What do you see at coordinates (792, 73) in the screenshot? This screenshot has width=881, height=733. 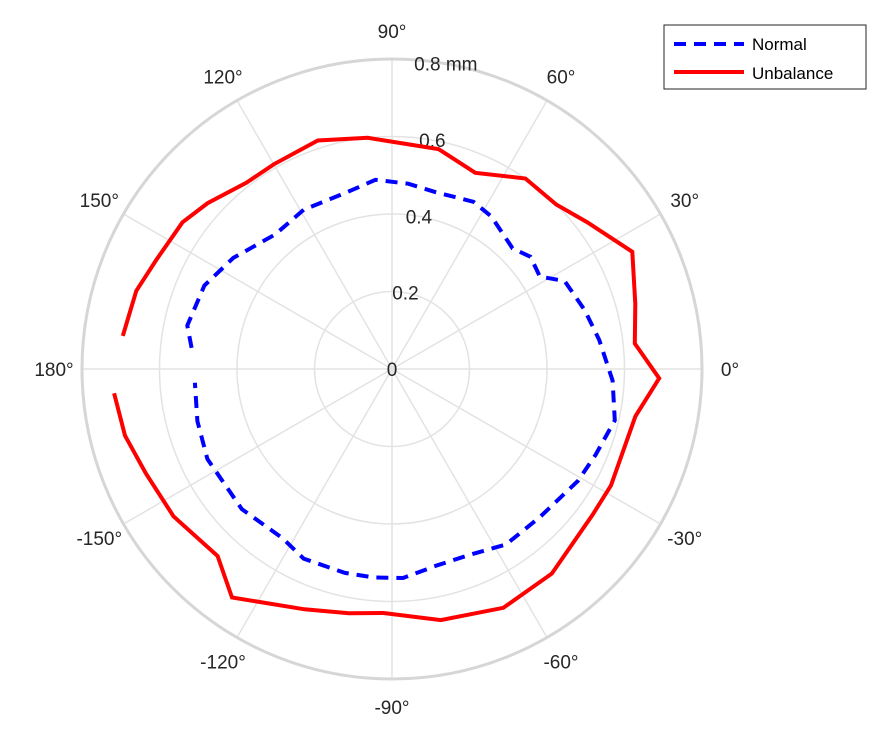 I see `legend-label-unbalance: Unbalance` at bounding box center [792, 73].